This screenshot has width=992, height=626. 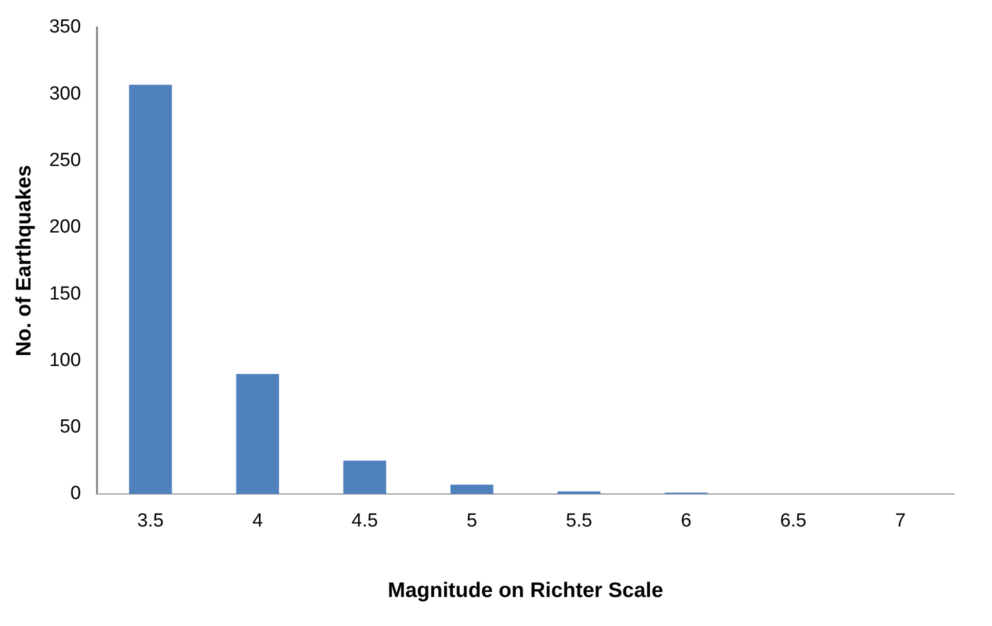 I want to click on y-tick-label: 200, so click(x=65, y=227).